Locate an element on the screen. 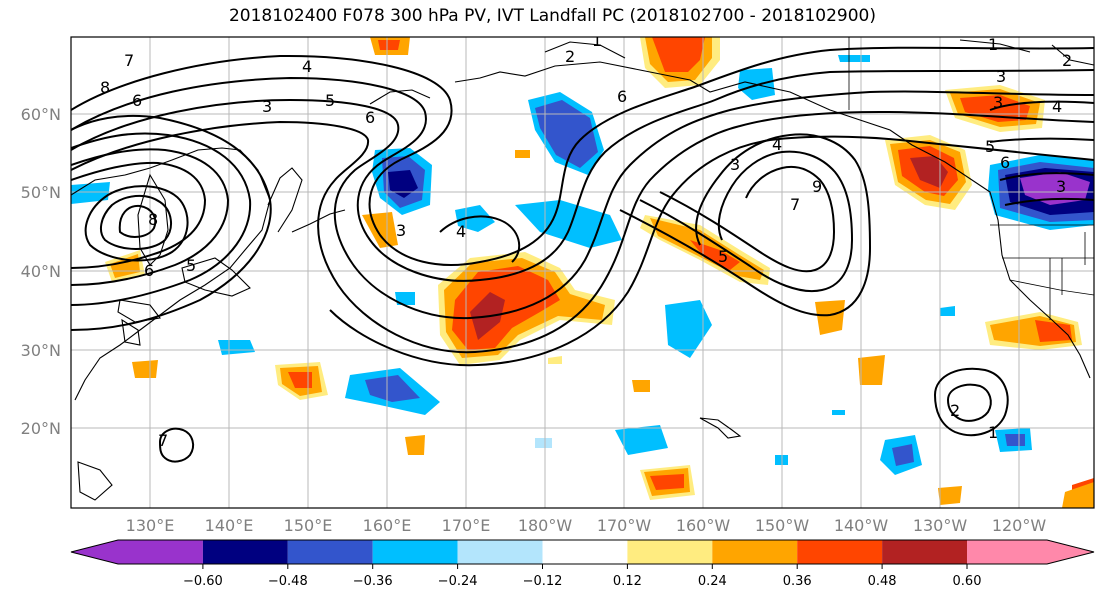 This screenshot has width=1105, height=601. colorbar-tick-label: 0.48 is located at coordinates (882, 581).